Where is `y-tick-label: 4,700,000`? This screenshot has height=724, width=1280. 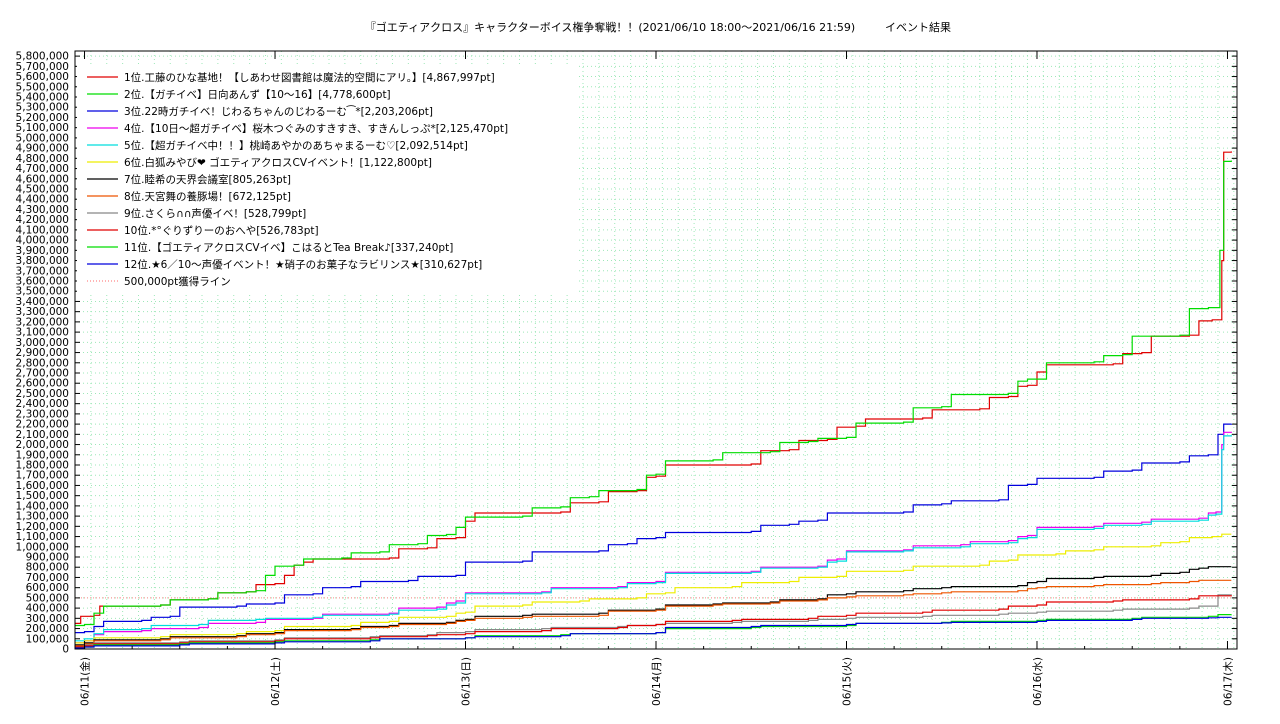
y-tick-label: 4,700,000 is located at coordinates (42, 169).